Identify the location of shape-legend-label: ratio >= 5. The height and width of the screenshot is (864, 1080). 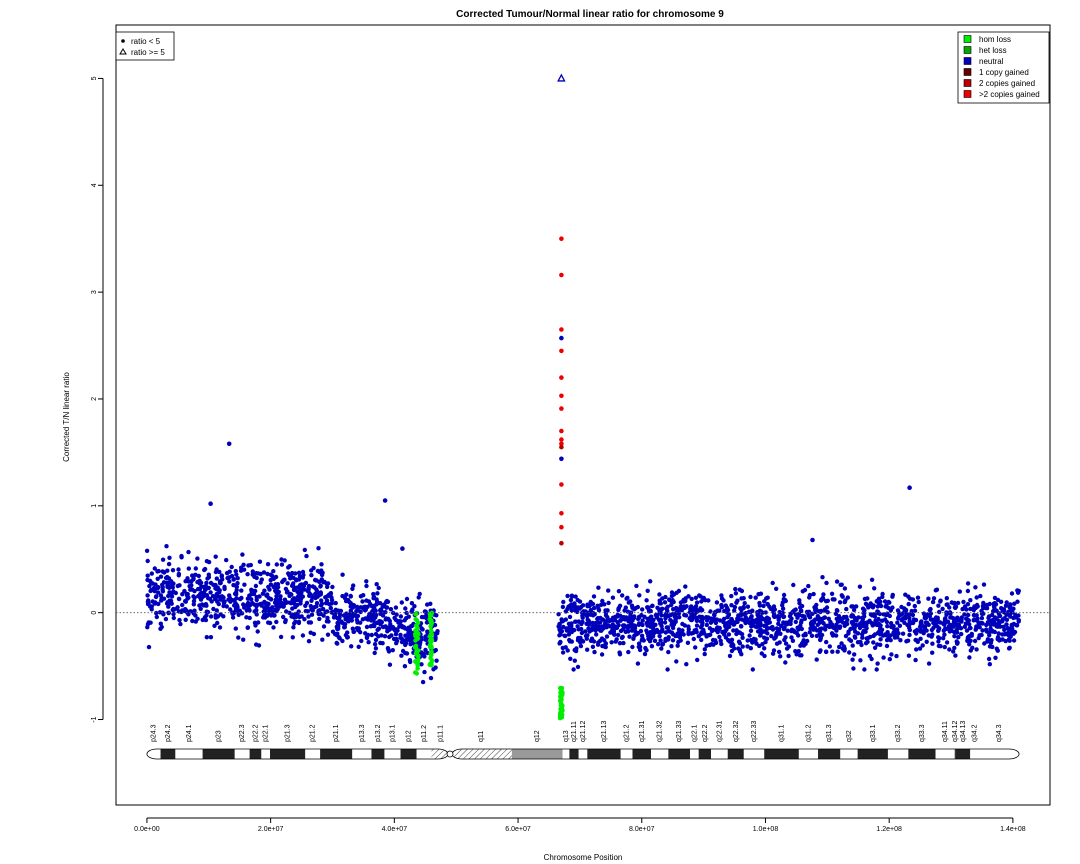
(148, 52).